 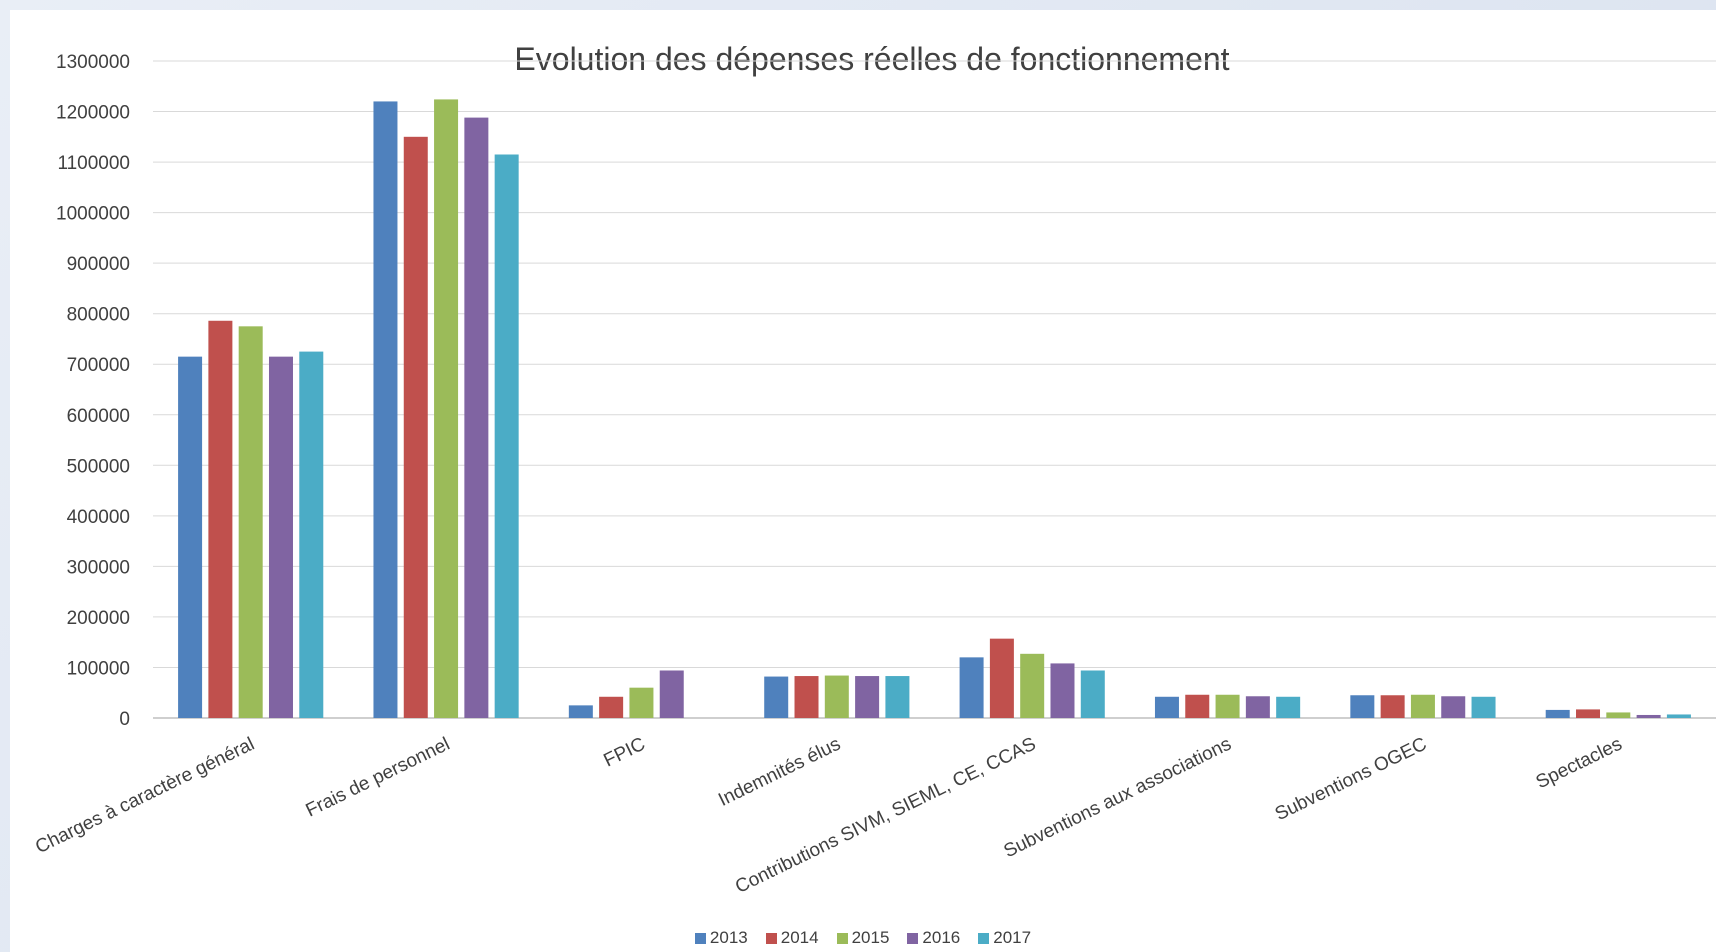 What do you see at coordinates (93, 113) in the screenshot?
I see `y-tick-label: 1200000` at bounding box center [93, 113].